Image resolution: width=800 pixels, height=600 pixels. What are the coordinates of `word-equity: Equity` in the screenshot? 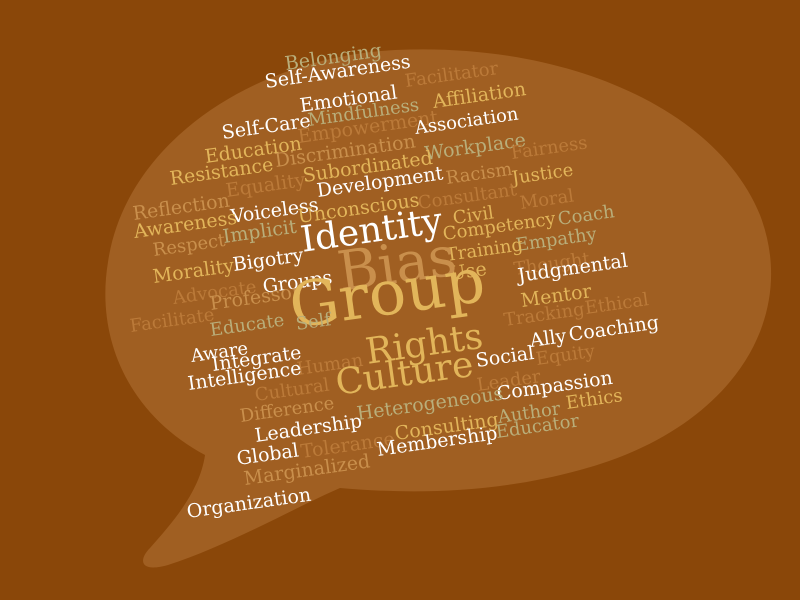 It's located at (565, 355).